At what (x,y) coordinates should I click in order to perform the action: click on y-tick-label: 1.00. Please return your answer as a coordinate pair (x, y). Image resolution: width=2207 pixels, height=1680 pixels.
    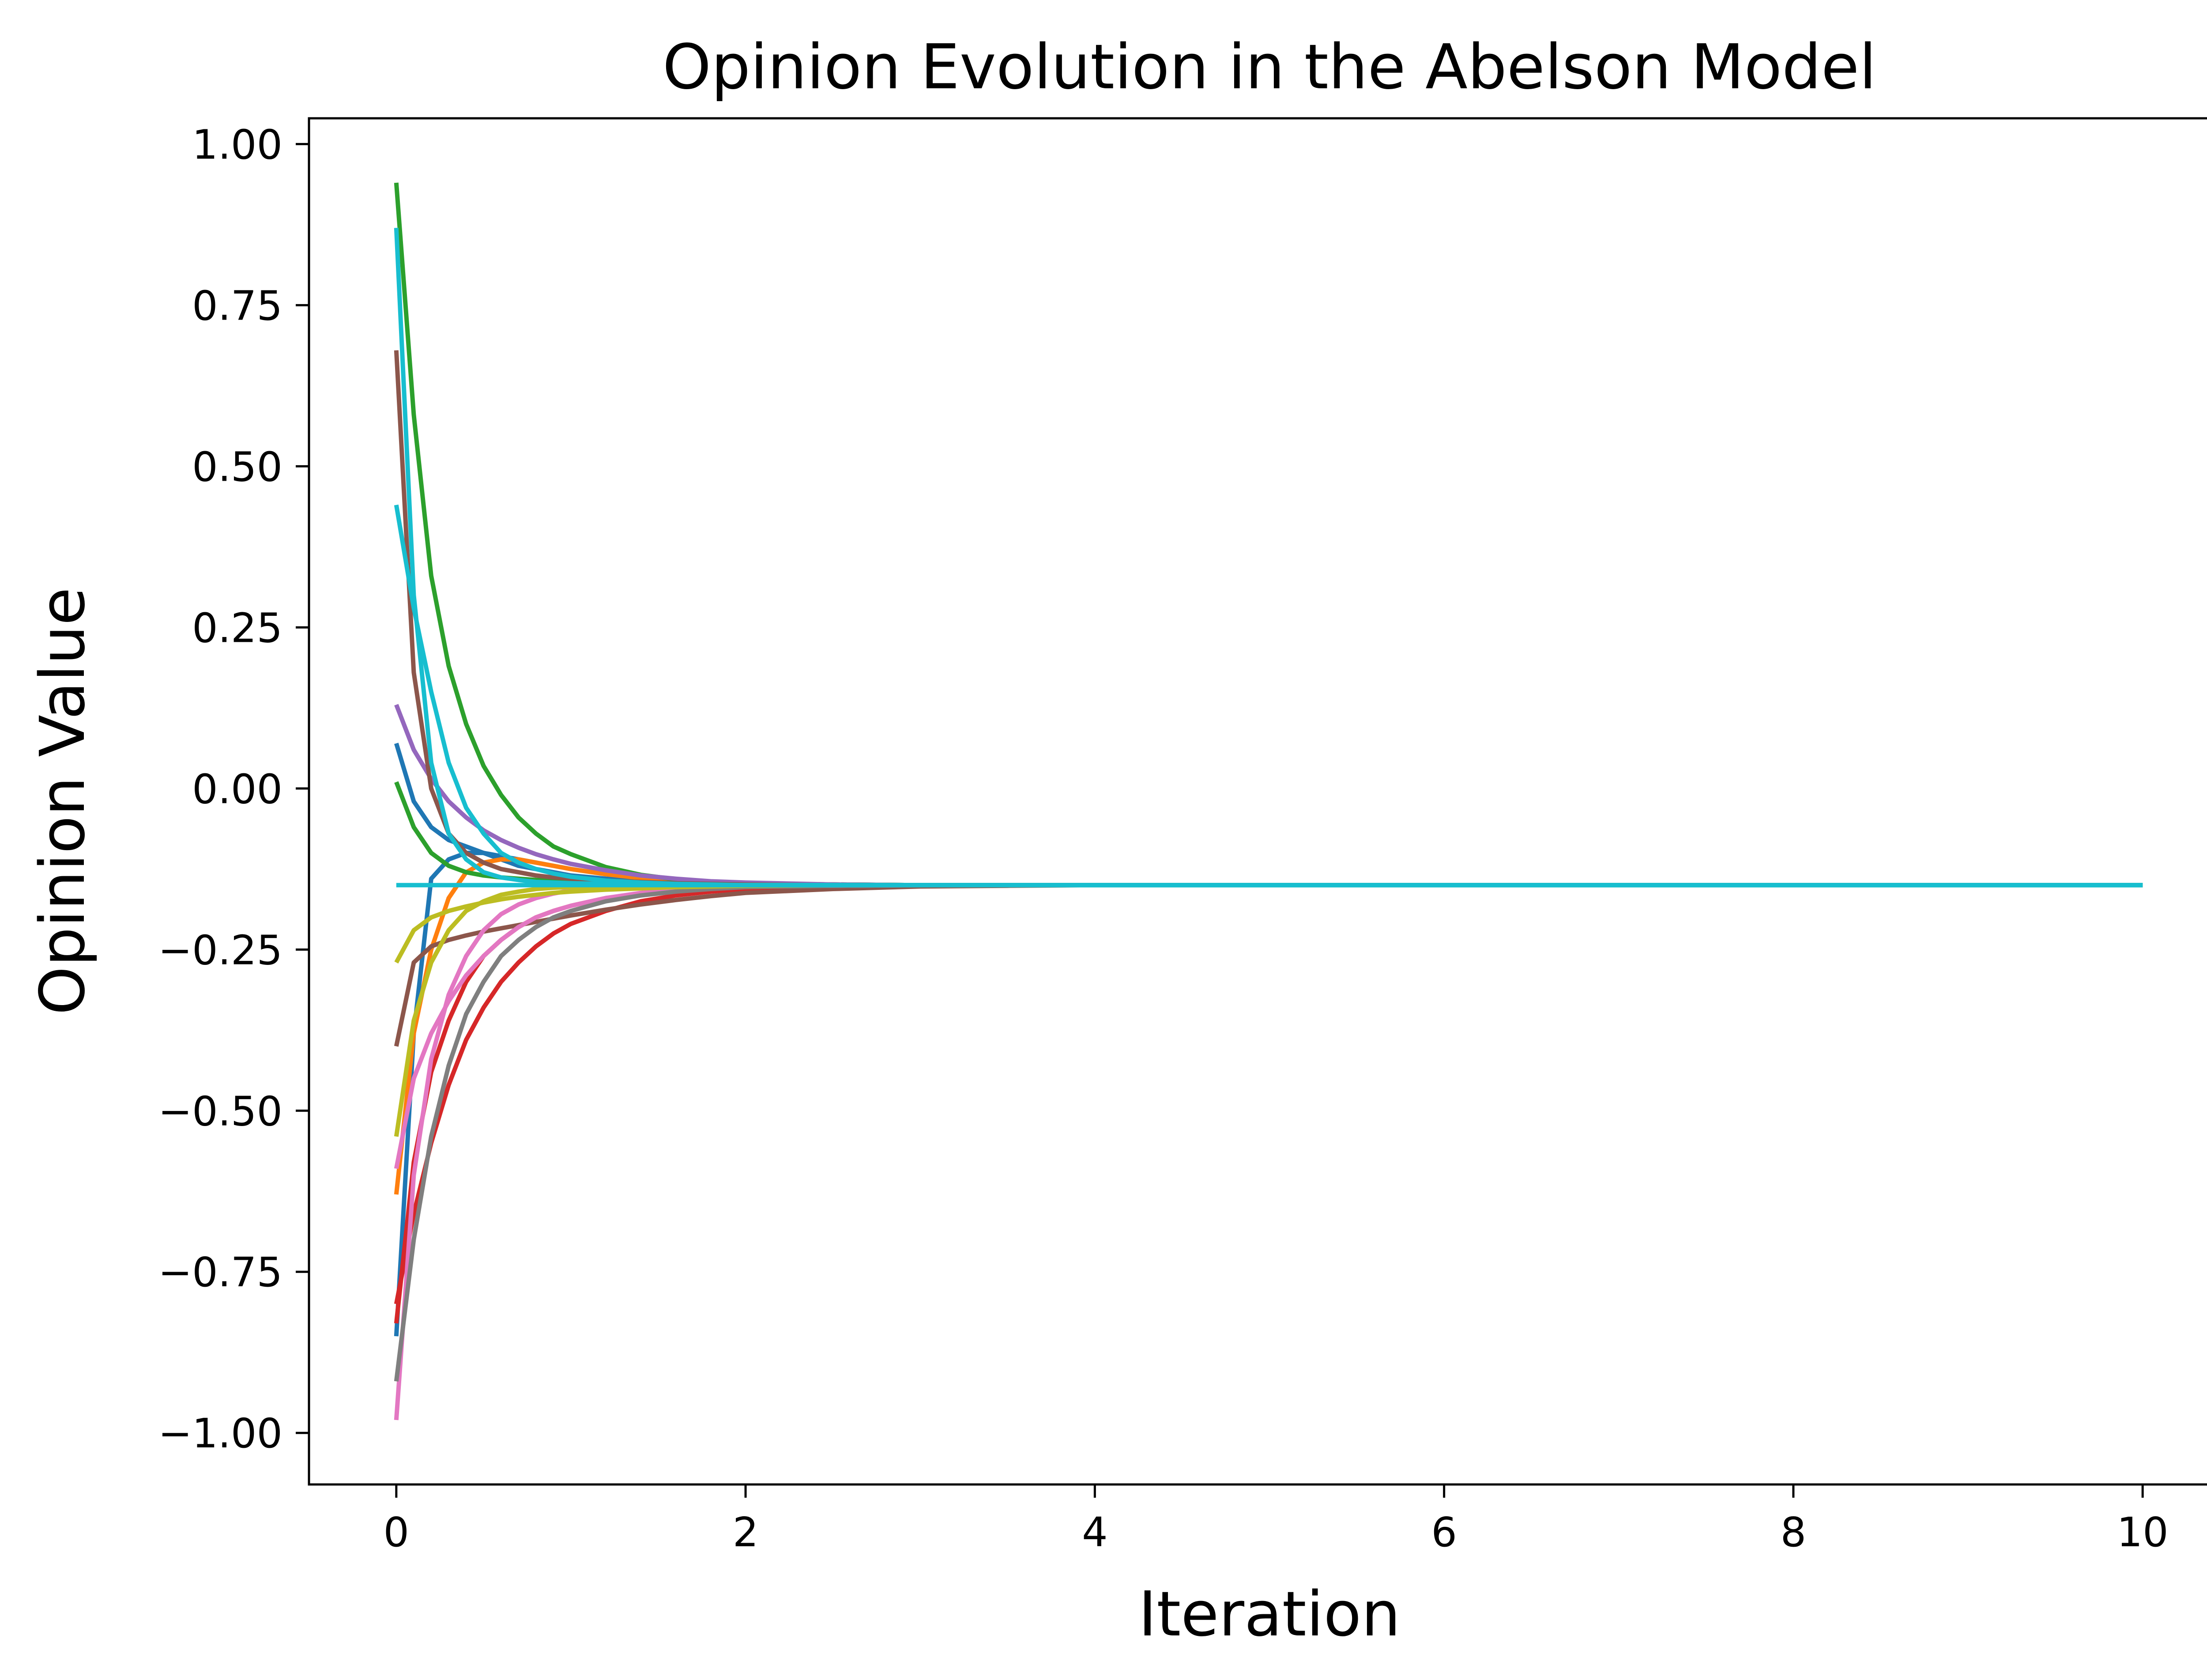
    Looking at the image, I should click on (237, 144).